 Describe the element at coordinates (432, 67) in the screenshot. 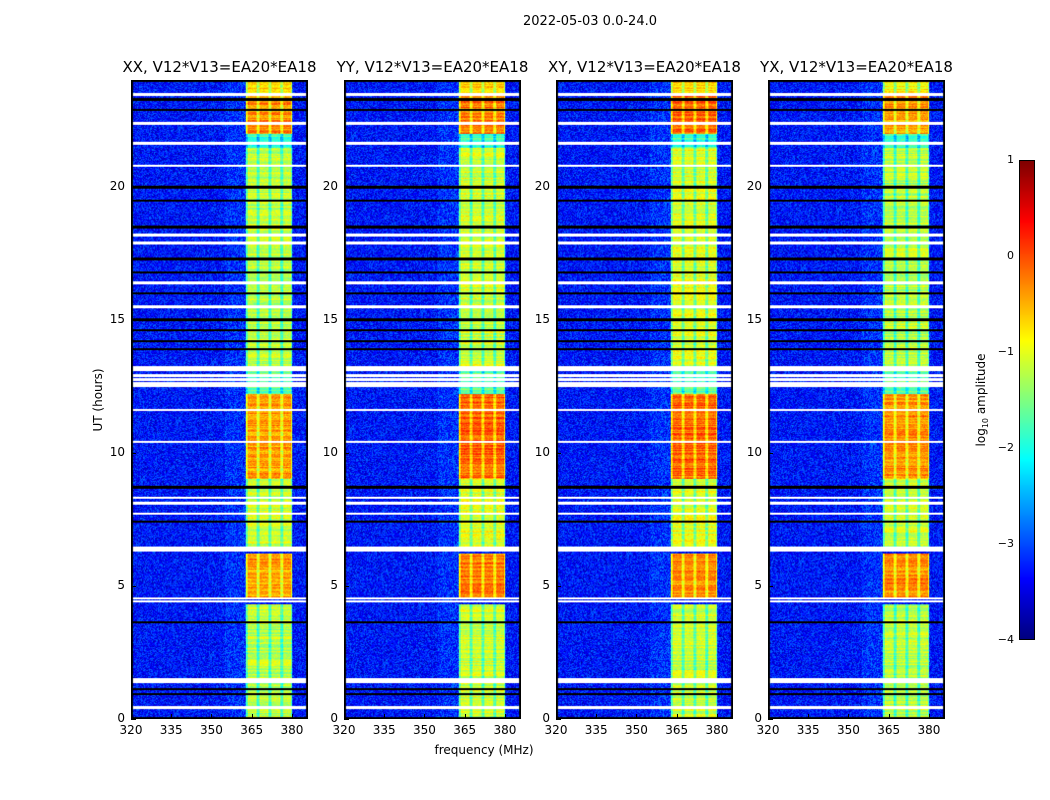

I see `panel-title: YY, V12*V13=EA20*EA18` at that location.